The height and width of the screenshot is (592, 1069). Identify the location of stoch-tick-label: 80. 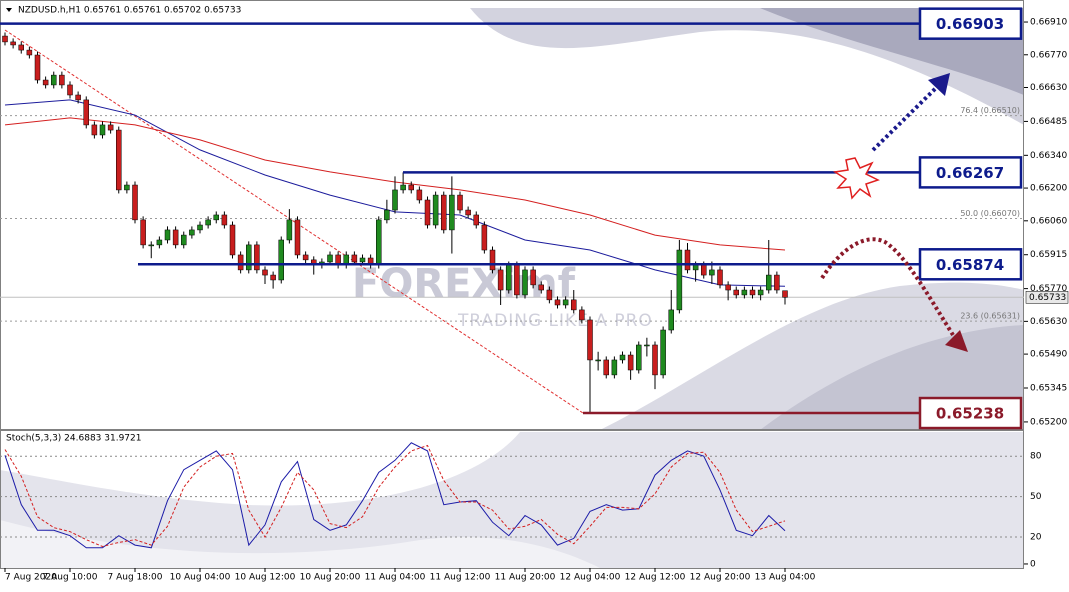
(1036, 457).